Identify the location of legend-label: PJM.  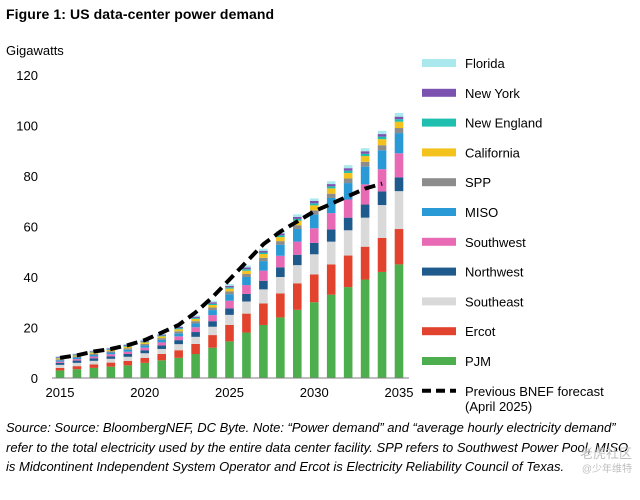
(478, 361).